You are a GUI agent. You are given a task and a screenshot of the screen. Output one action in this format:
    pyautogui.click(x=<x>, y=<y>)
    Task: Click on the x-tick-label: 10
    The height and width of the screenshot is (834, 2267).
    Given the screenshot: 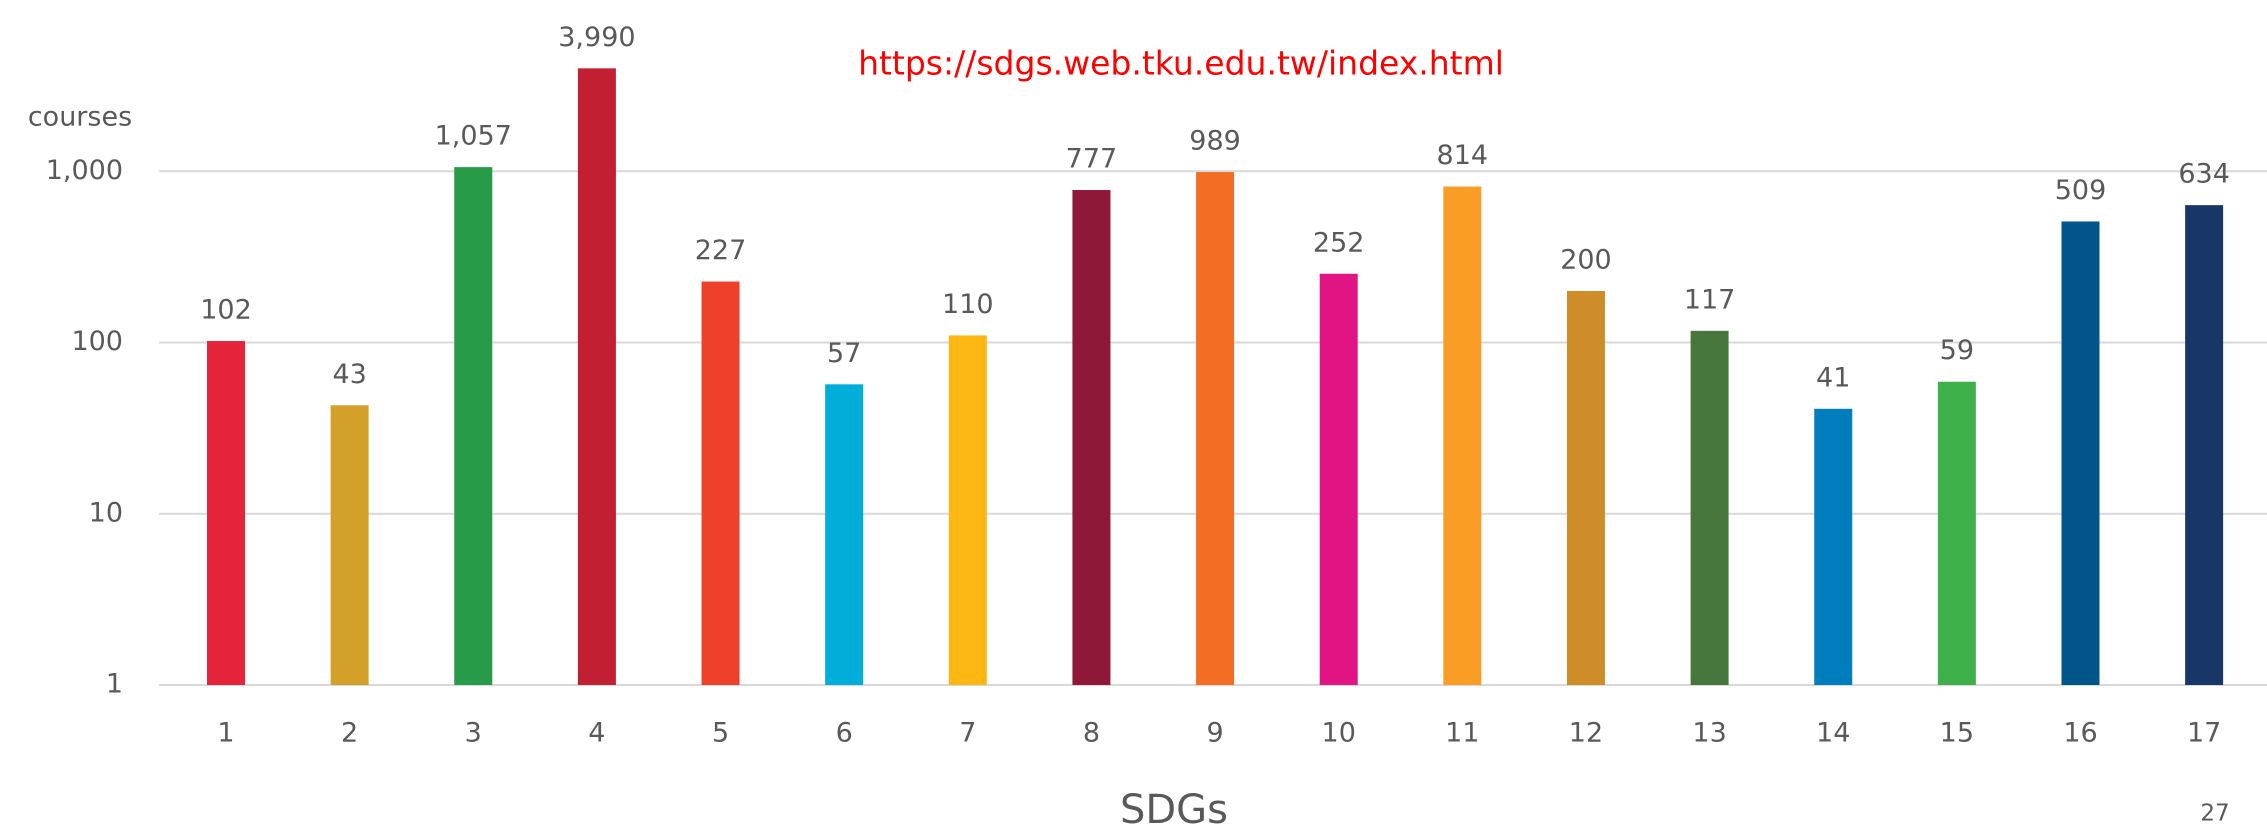 What is the action you would take?
    pyautogui.click(x=1339, y=733)
    